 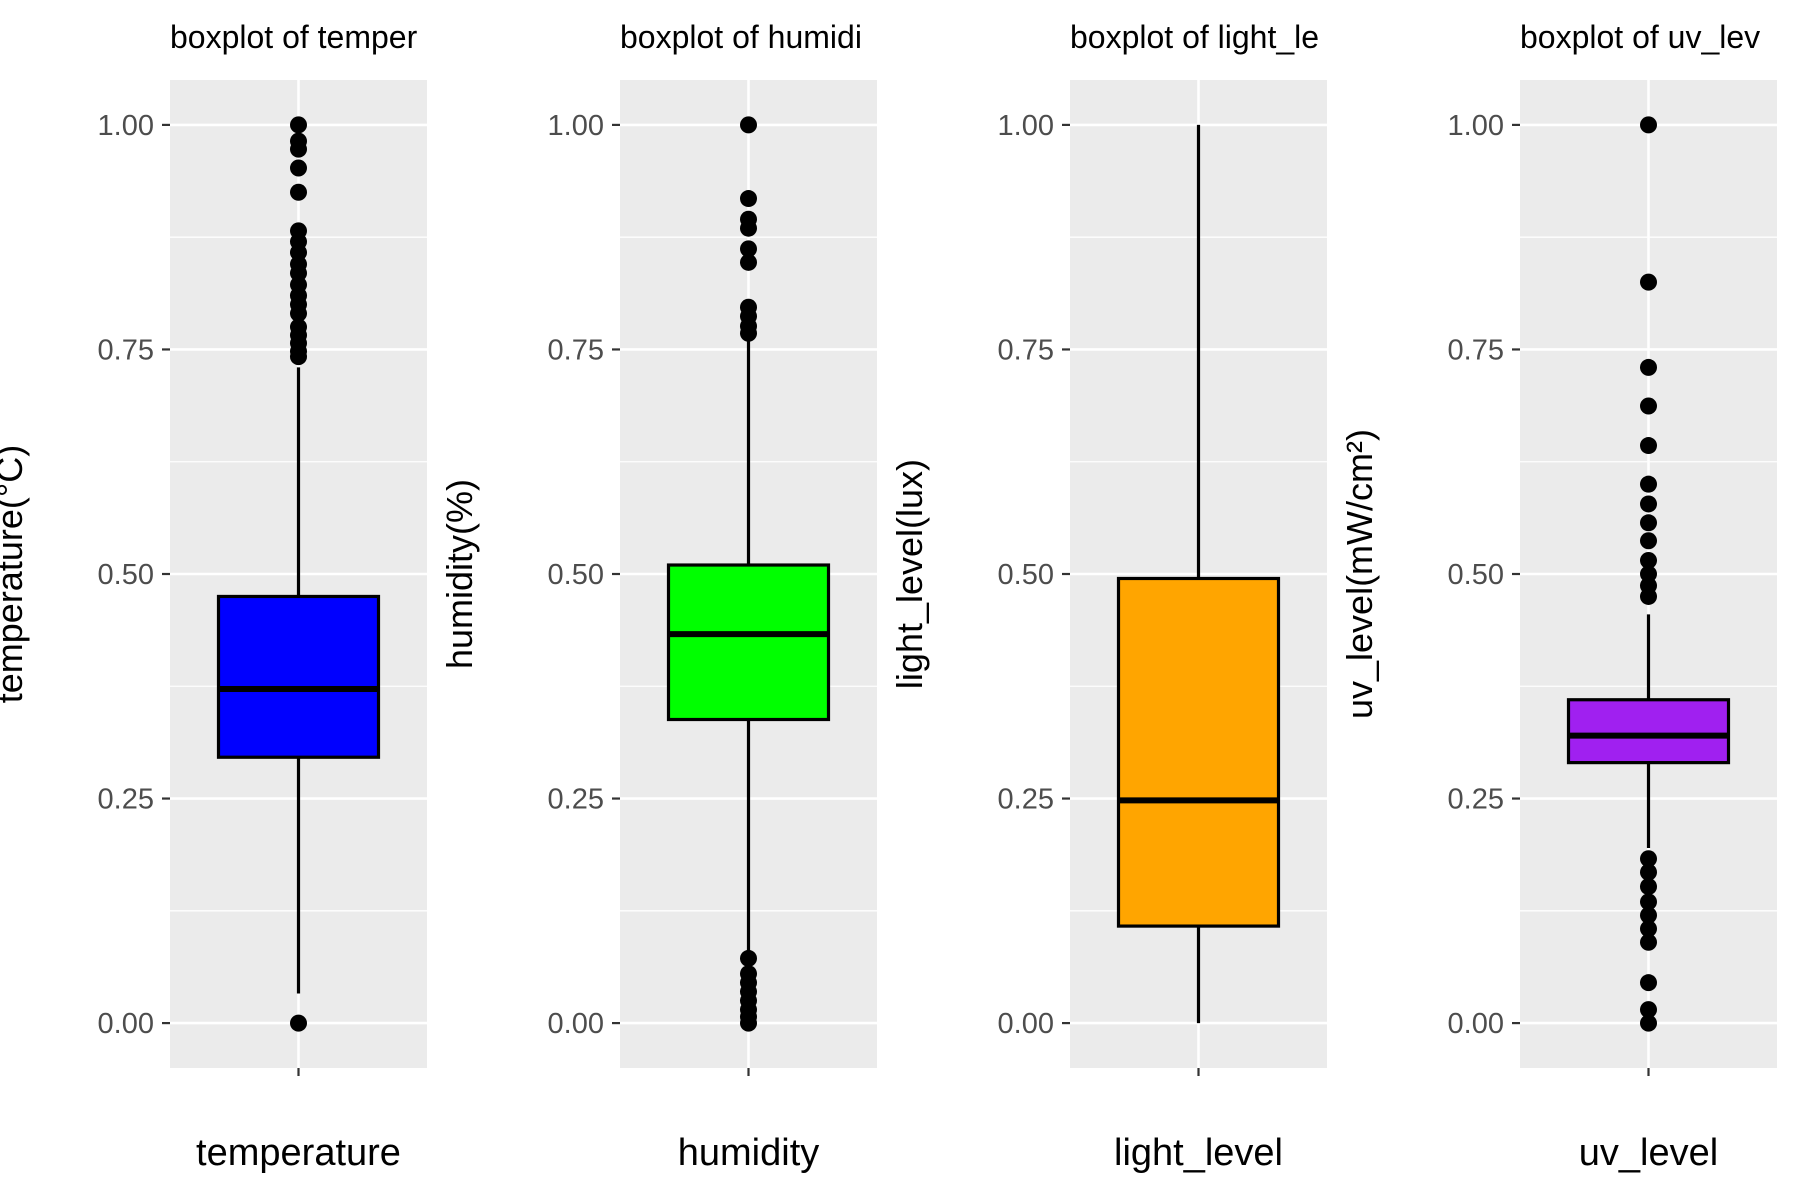 I want to click on panel-title: boxplot of temper, so click(x=294, y=37).